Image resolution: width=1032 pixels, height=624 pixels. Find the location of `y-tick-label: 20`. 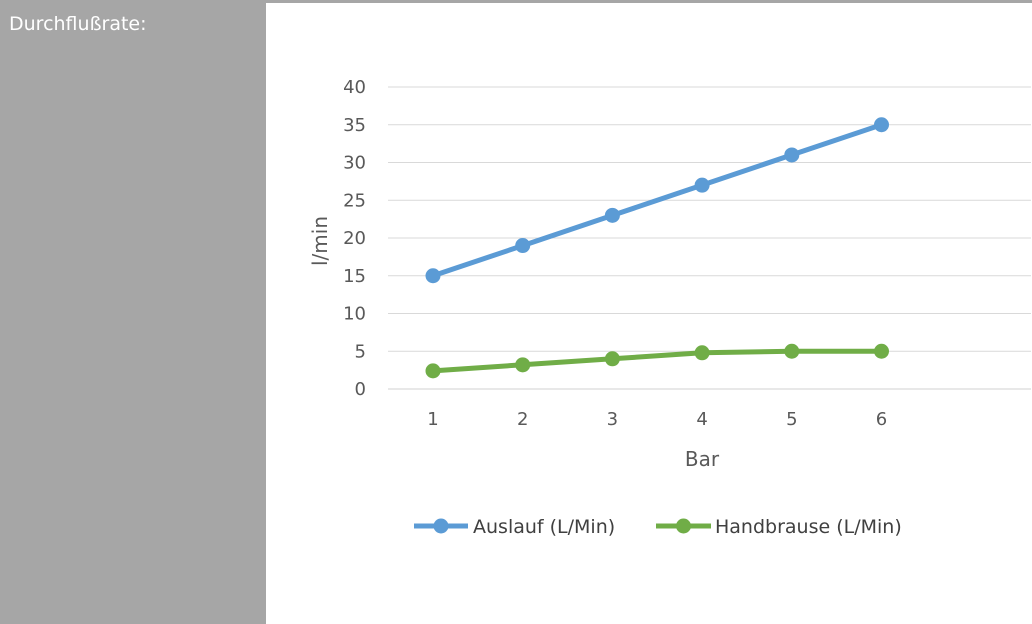

y-tick-label: 20 is located at coordinates (354, 238).